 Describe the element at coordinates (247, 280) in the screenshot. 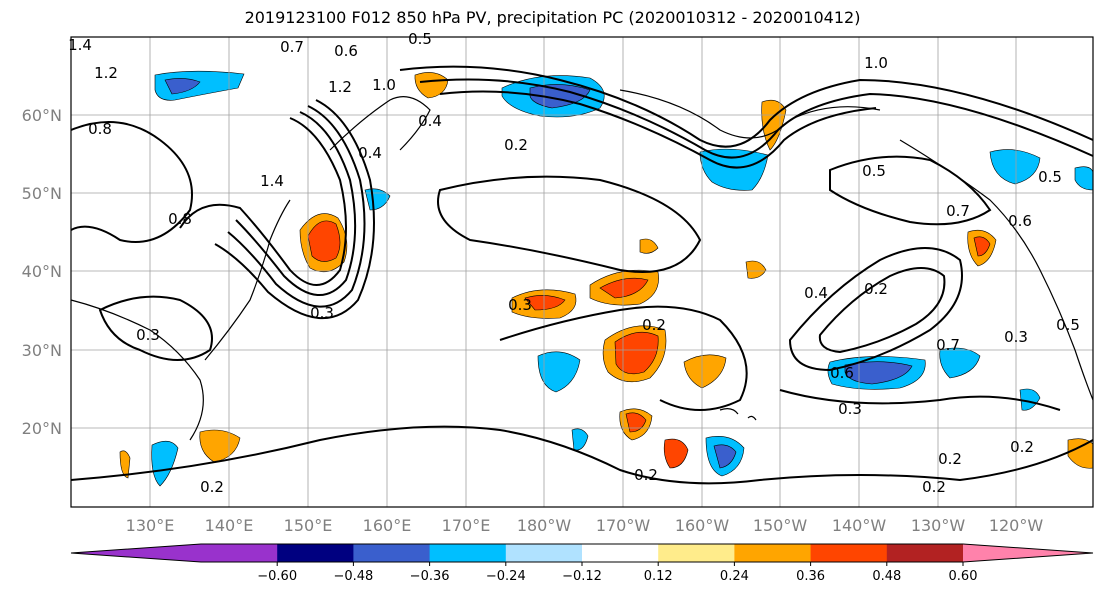

I see `coast-japan` at that location.